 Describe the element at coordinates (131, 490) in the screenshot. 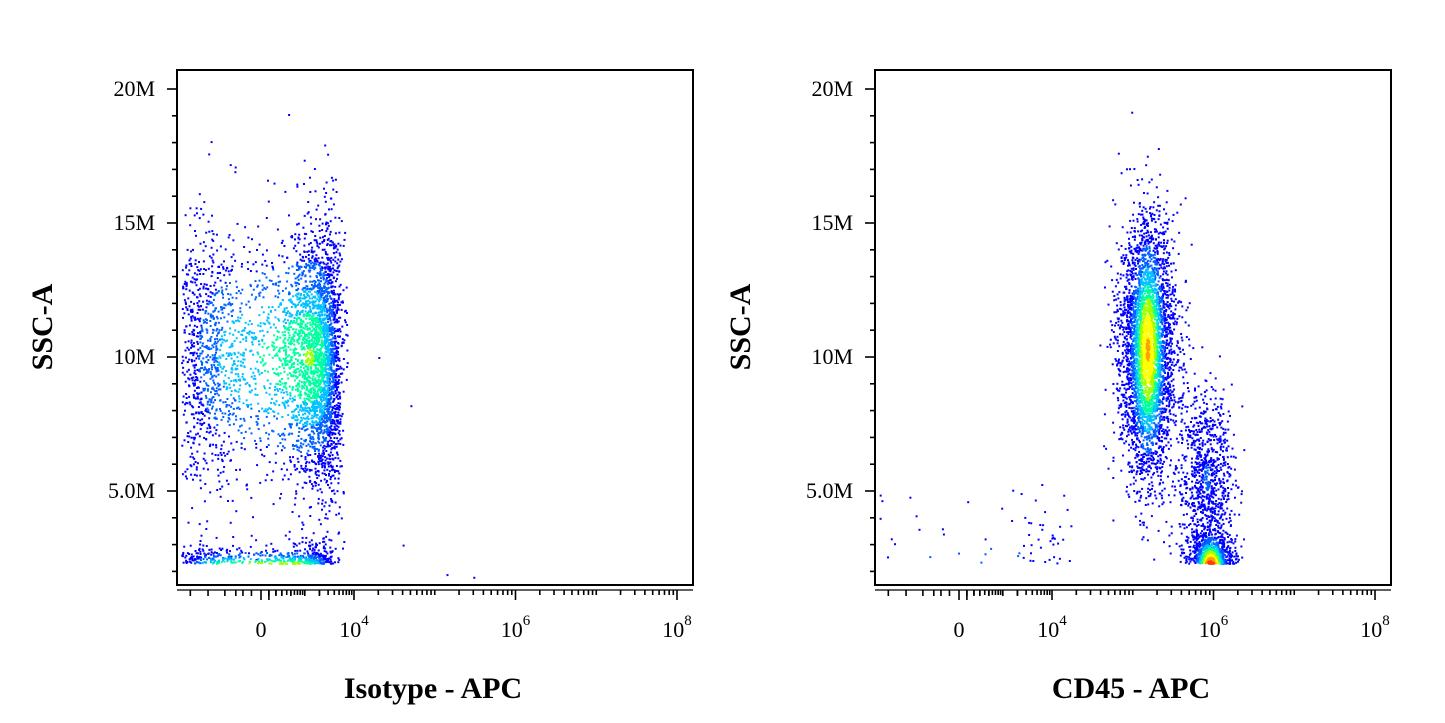

I see `y-tick-label: 5.0M` at that location.